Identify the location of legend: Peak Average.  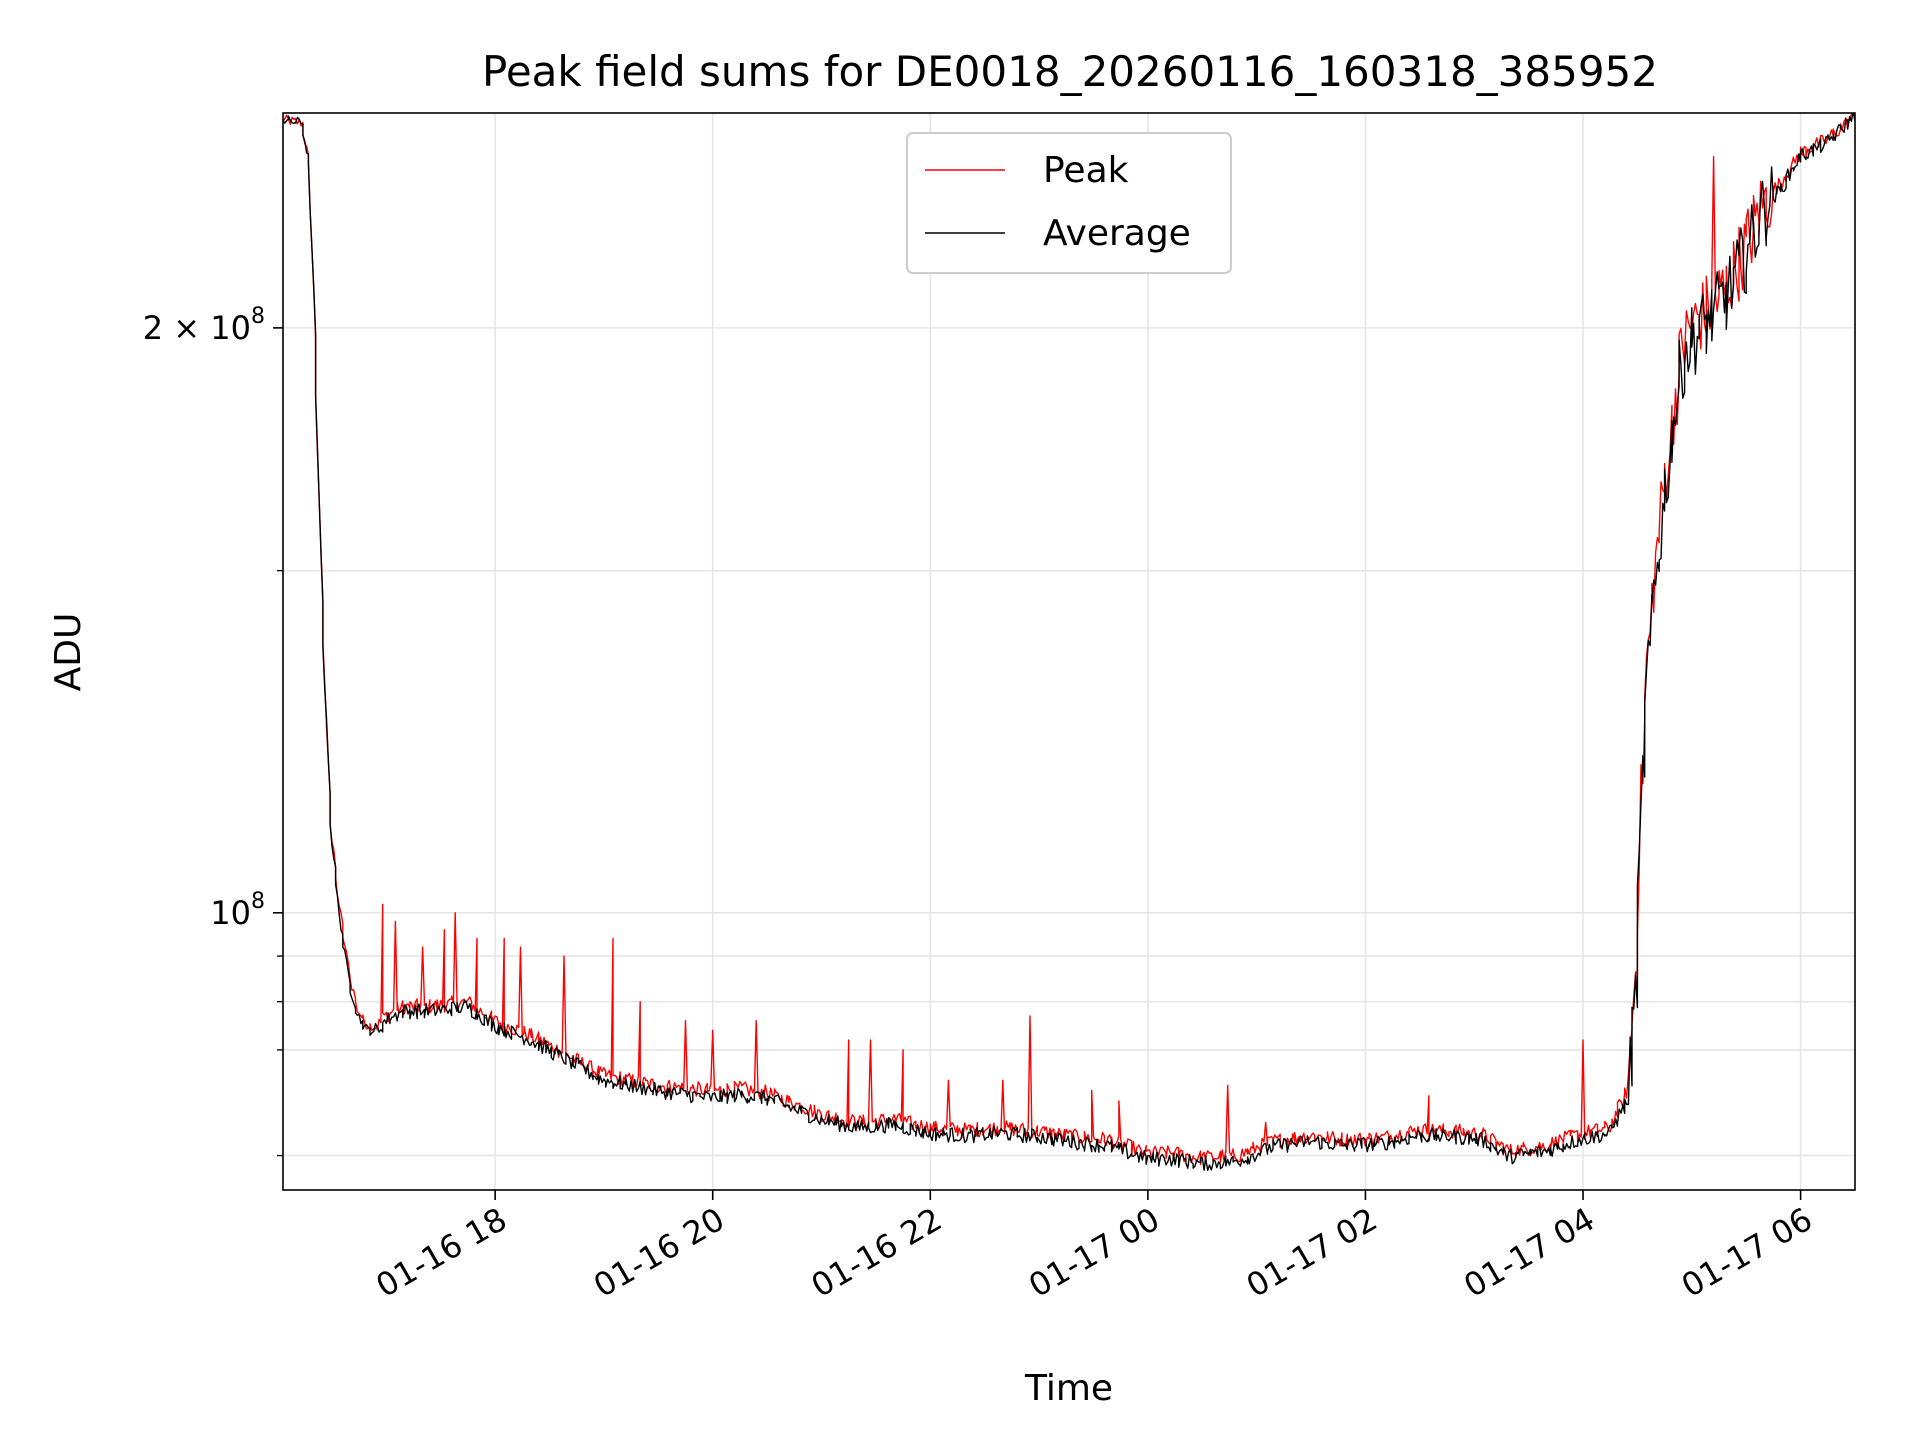
(1069, 203).